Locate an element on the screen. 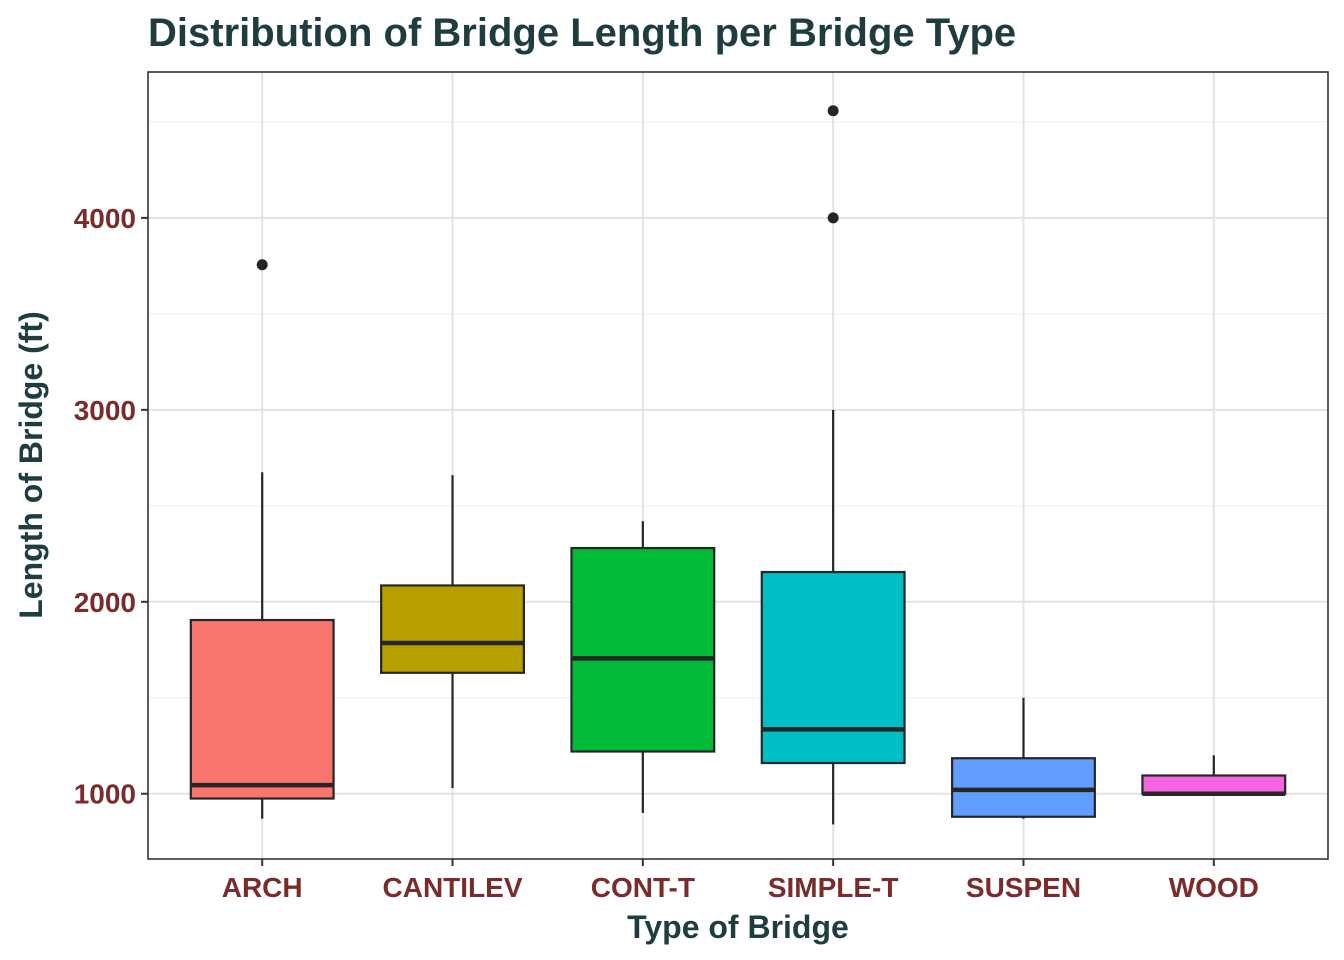 Image resolution: width=1344 pixels, height=960 pixels. box-simple-t is located at coordinates (833, 465).